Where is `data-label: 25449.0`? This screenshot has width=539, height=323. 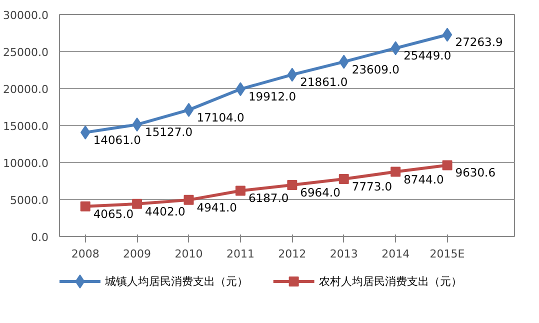
data-label: 25449.0 is located at coordinates (428, 55).